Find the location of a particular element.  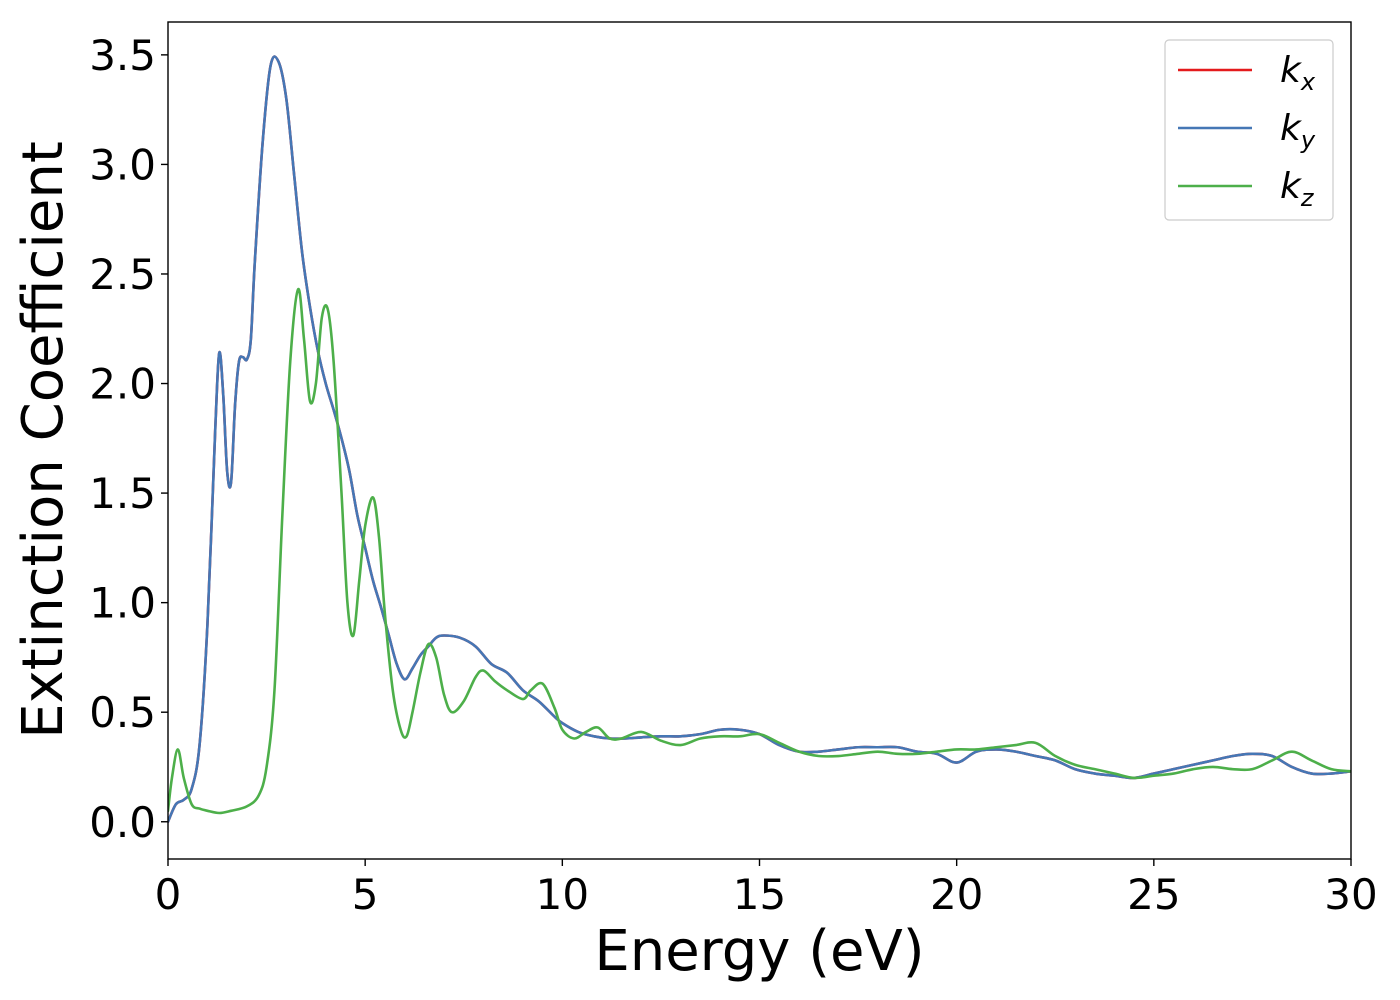

legend-label-subscript: x is located at coordinates (1308, 82).